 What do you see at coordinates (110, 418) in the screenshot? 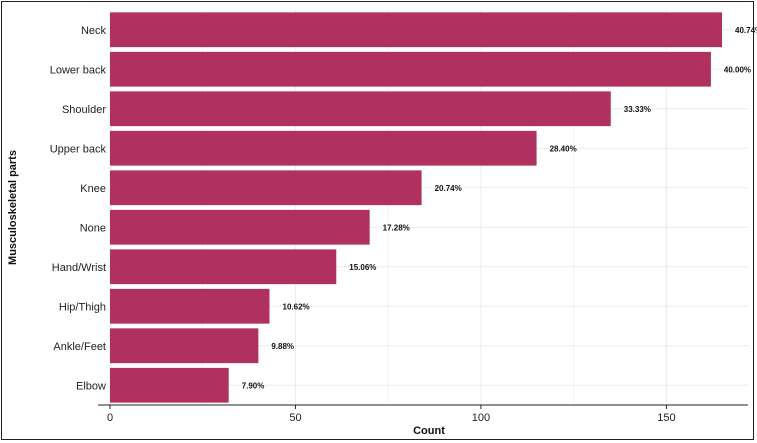
I see `x-tick-label: 0` at bounding box center [110, 418].